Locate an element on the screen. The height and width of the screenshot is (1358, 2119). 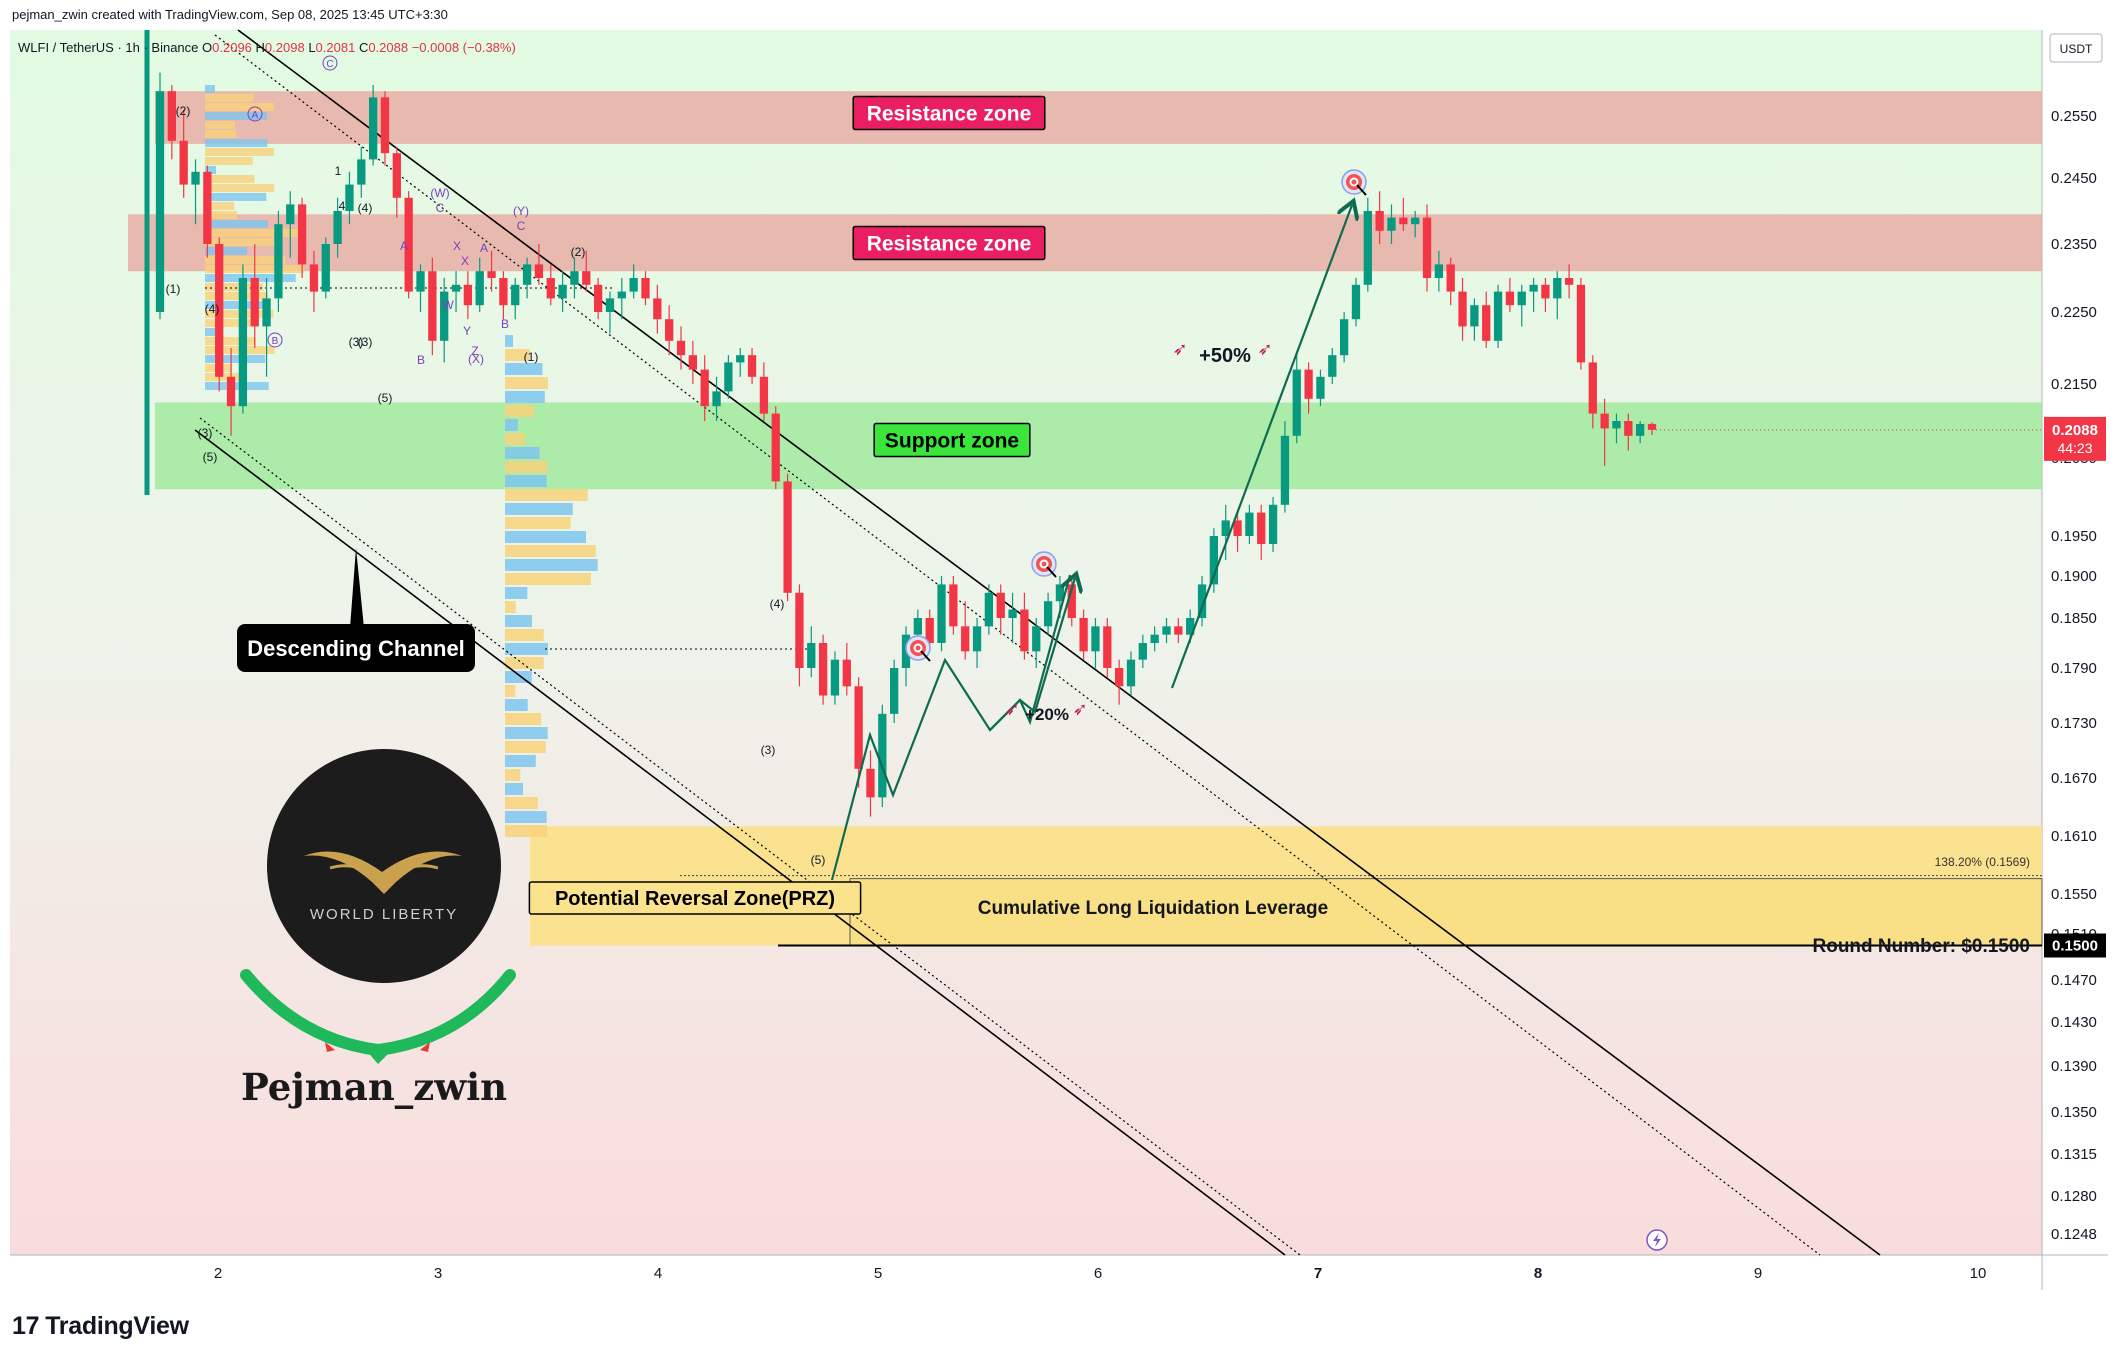
symbol-name: WLFI / TetherUS · 1h · Binance is located at coordinates (108, 47).